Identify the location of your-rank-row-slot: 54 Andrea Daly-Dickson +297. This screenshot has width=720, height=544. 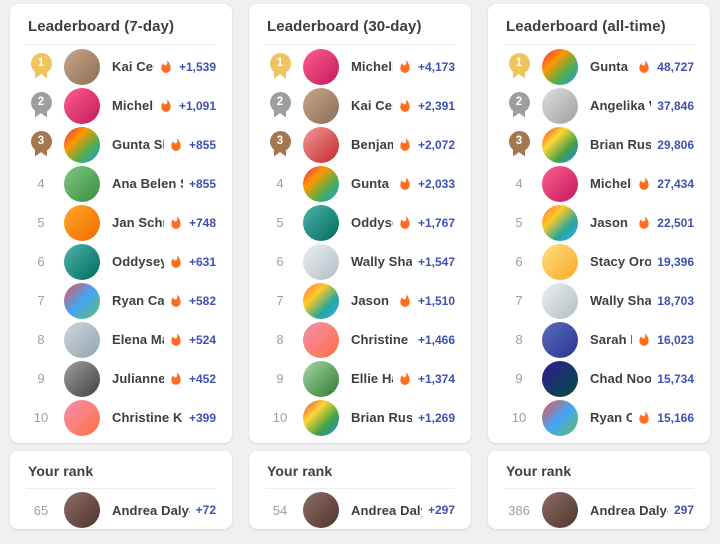
(360, 509).